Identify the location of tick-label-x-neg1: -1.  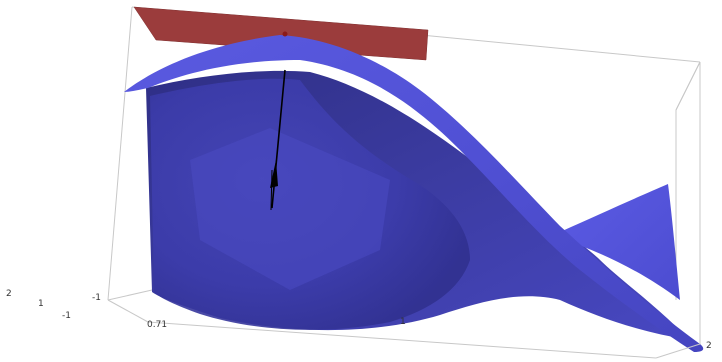
(96, 298).